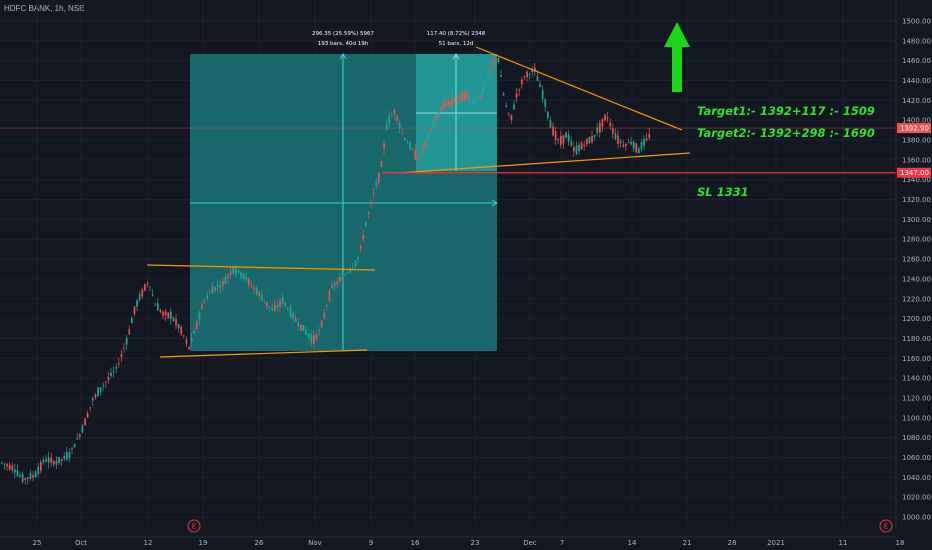  Describe the element at coordinates (194, 527) in the screenshot. I see `event-marker-label: E` at that location.